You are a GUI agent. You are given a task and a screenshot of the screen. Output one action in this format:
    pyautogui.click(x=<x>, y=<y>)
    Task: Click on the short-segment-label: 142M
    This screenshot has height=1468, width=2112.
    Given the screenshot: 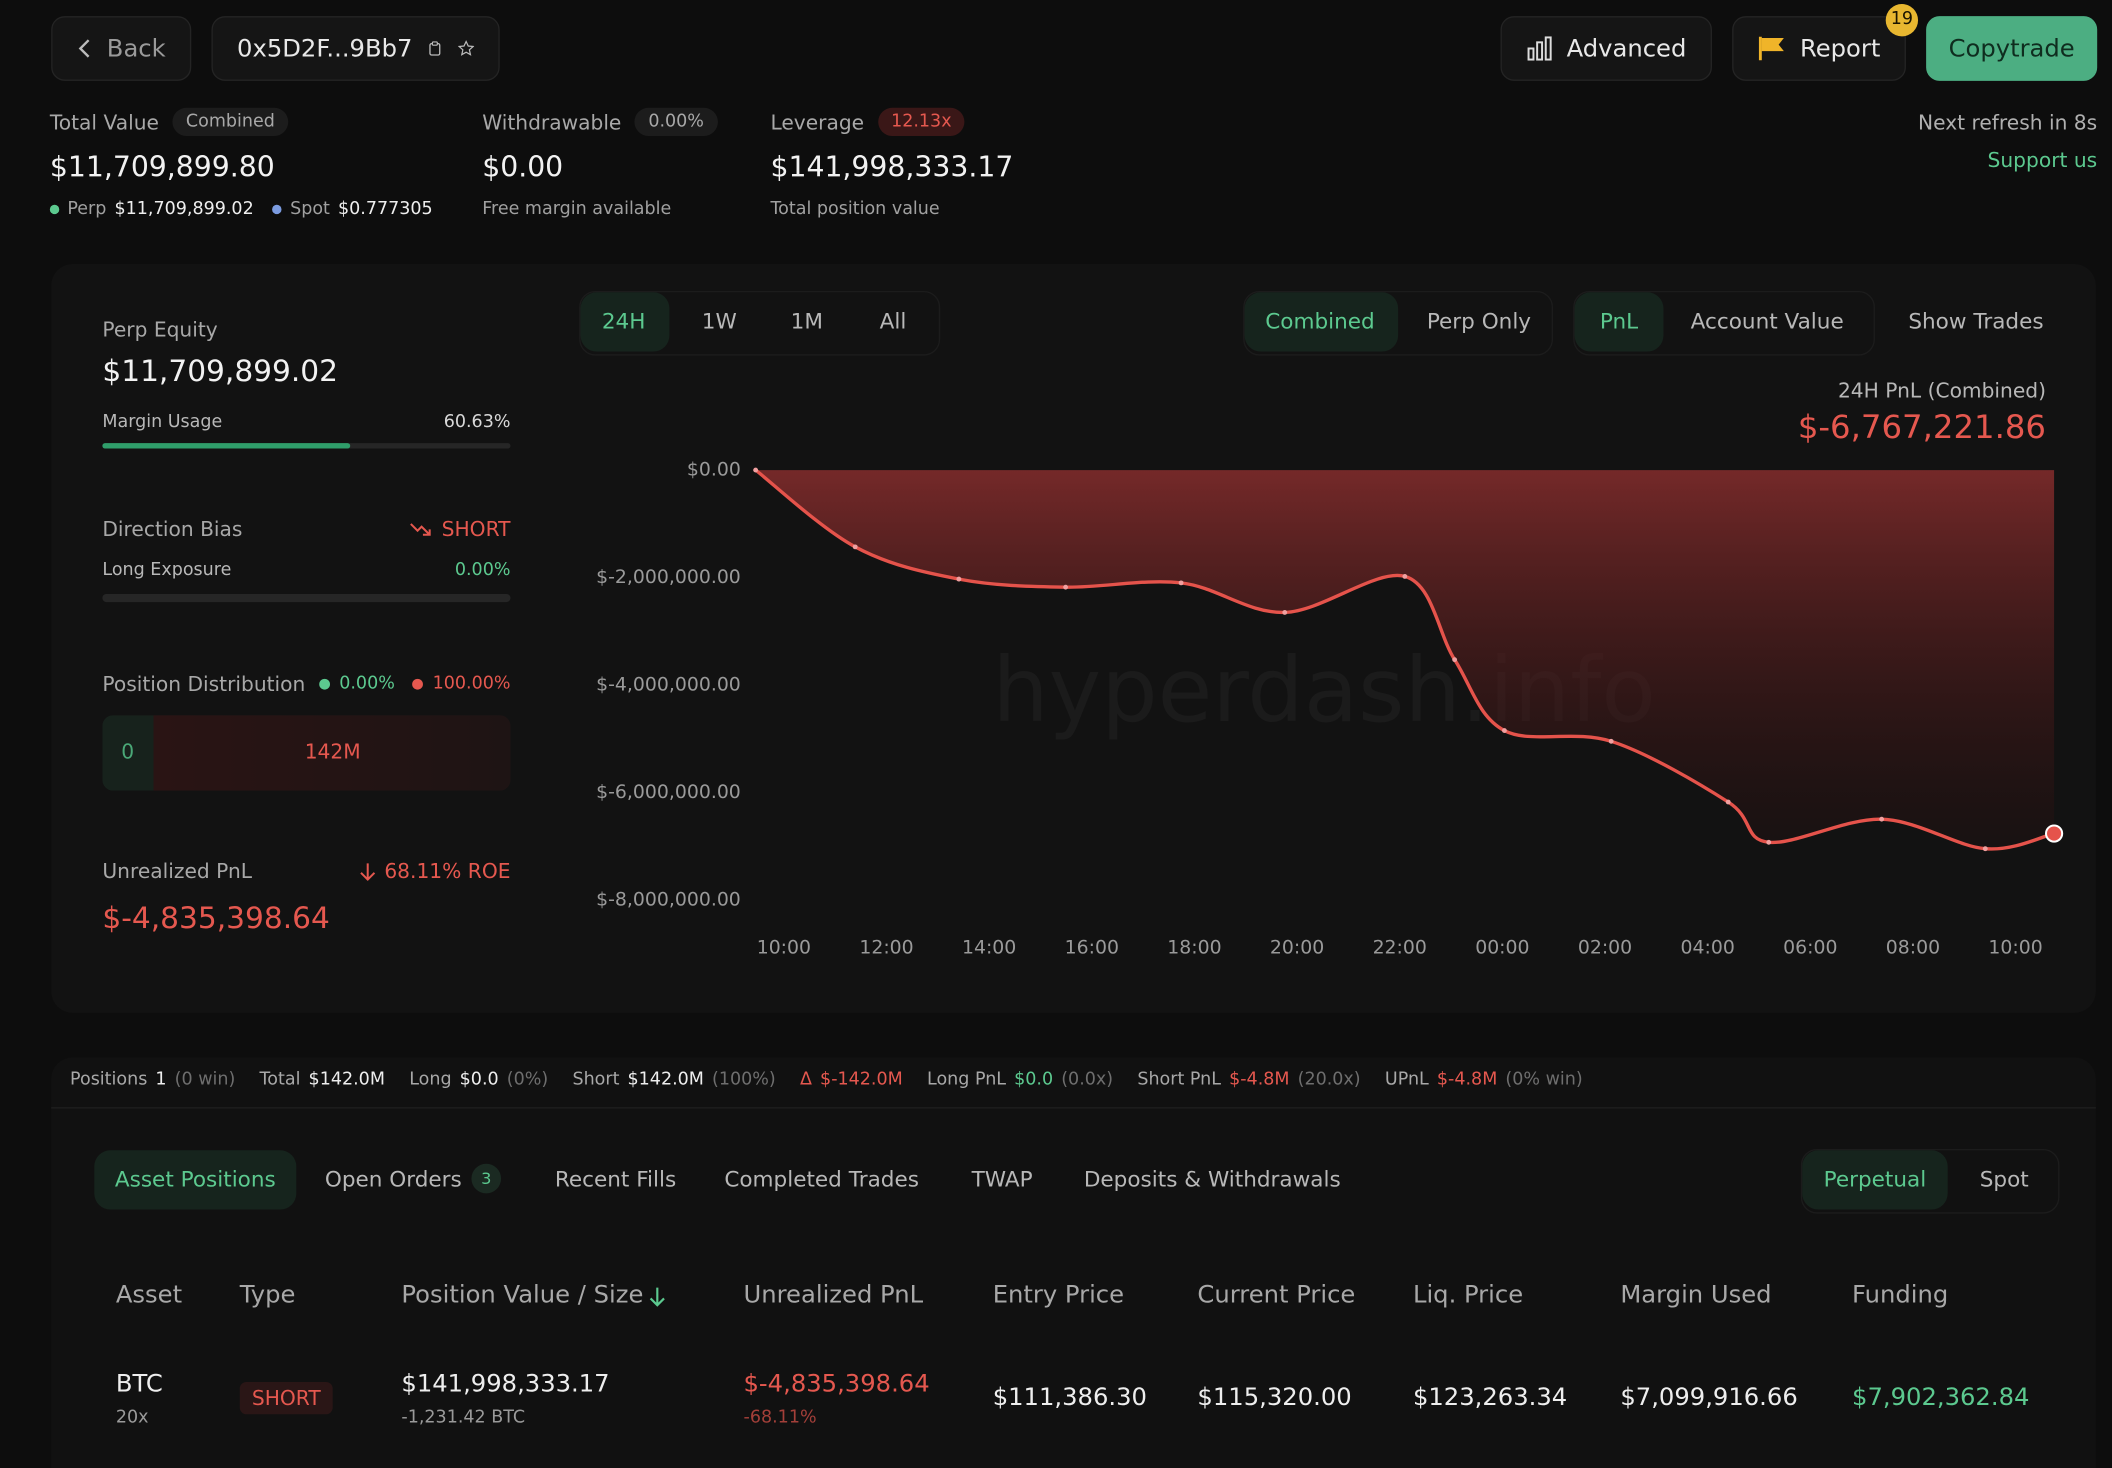 What is the action you would take?
    pyautogui.click(x=332, y=751)
    